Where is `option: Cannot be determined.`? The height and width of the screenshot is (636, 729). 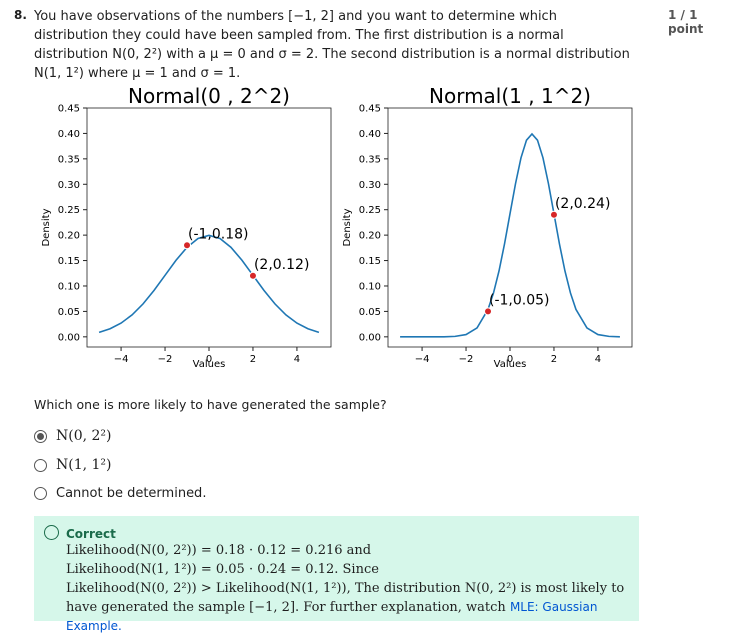
option: Cannot be determined. is located at coordinates (120, 493).